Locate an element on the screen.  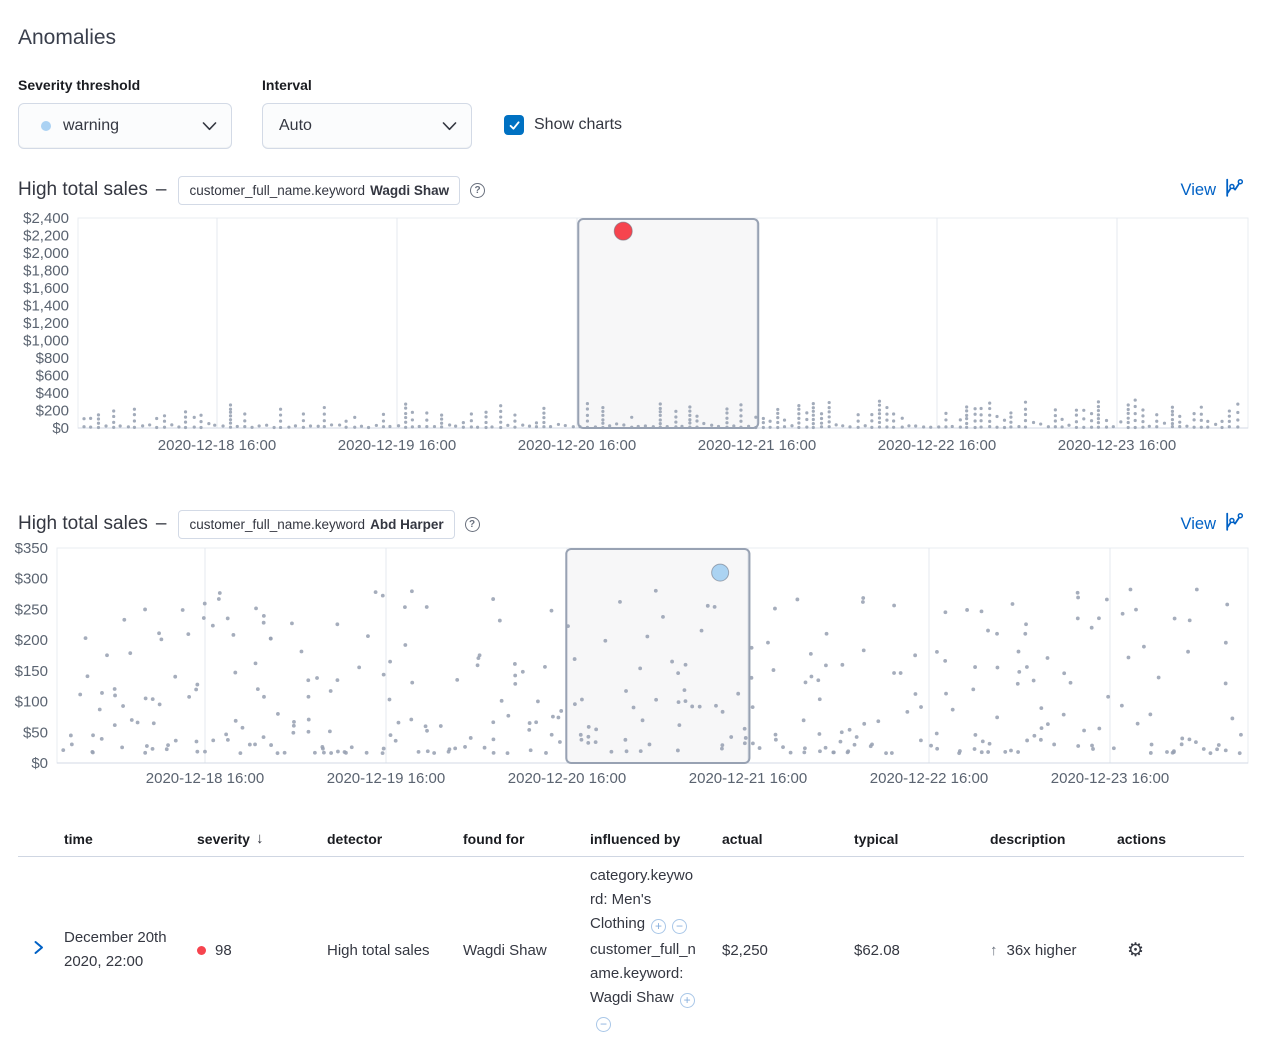
actual-cell: $2,250 is located at coordinates (745, 950).